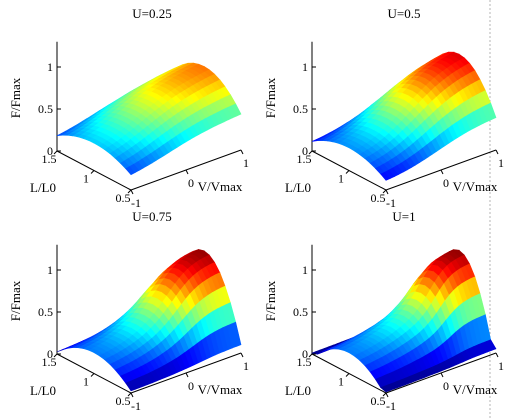 The height and width of the screenshot is (419, 520). What do you see at coordinates (404, 13) in the screenshot?
I see `chart-title: U=0.5` at bounding box center [404, 13].